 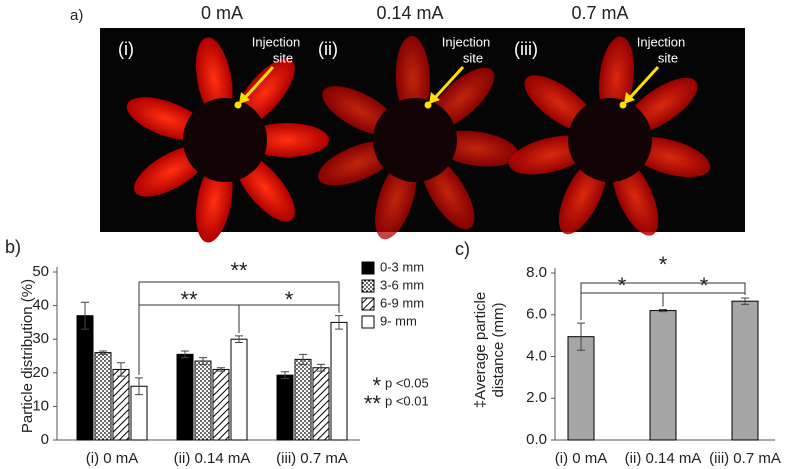 I want to click on sig-text: p <0.05, so click(x=407, y=382).